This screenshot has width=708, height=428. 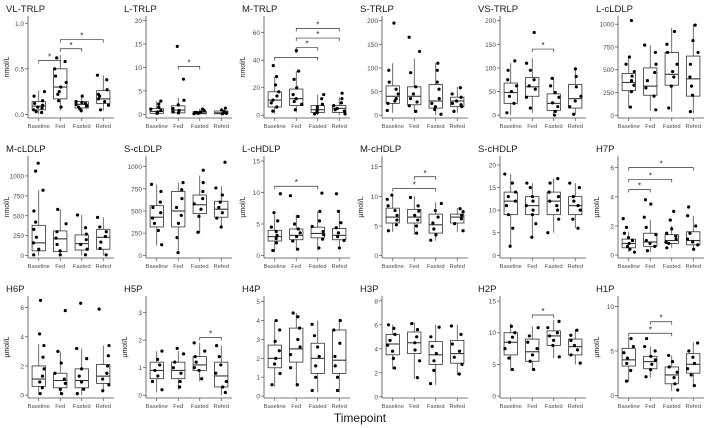 What do you see at coordinates (490, 21) in the screenshot?
I see `y-tick-label: 200` at bounding box center [490, 21].